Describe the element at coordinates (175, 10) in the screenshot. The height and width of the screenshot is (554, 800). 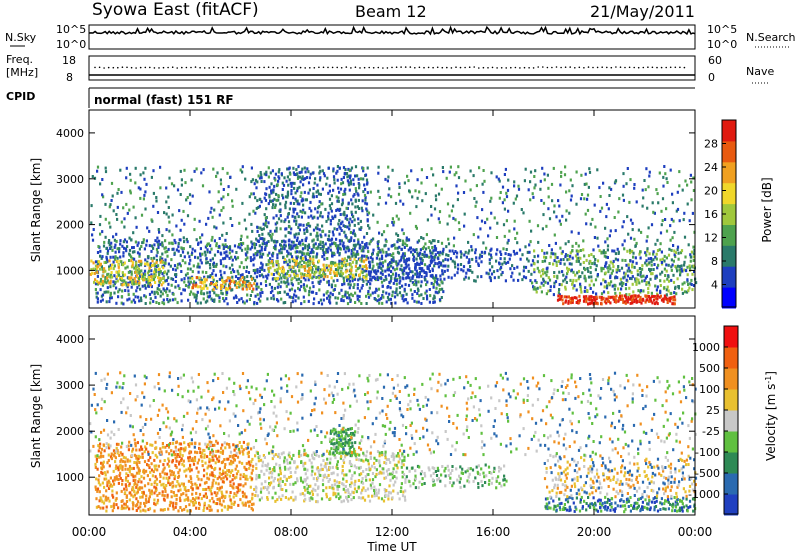
I see `station-title: Syowa East (fitACF)` at that location.